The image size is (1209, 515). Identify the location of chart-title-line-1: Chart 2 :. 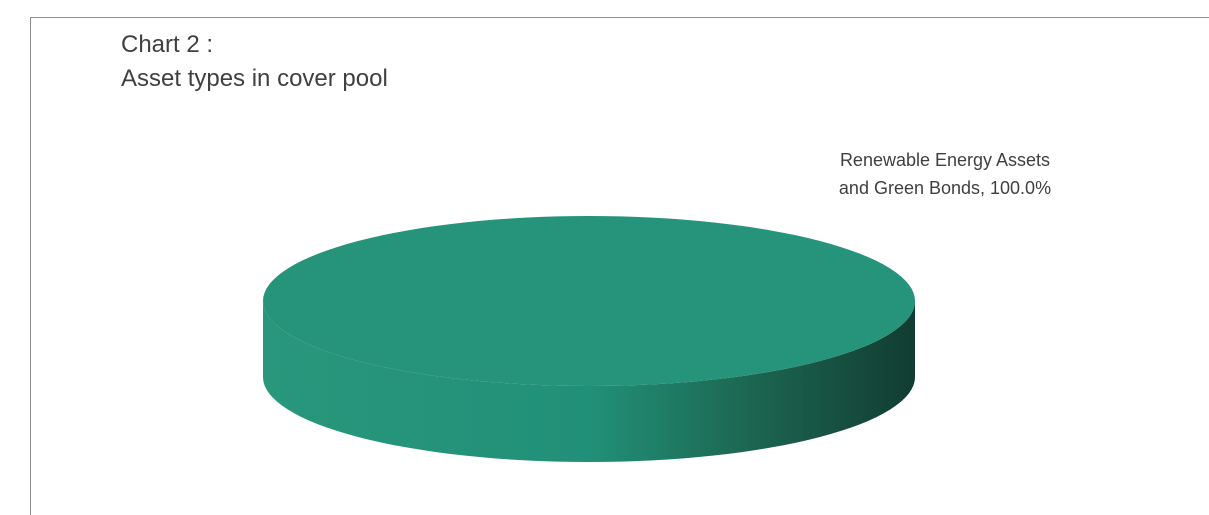
(167, 44).